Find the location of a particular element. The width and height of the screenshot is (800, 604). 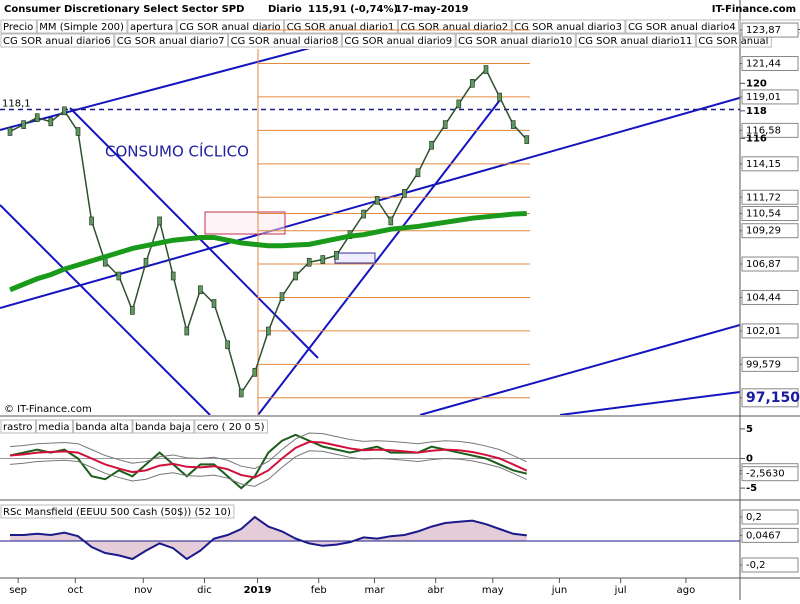

x-tick-label: abr is located at coordinates (435, 590).